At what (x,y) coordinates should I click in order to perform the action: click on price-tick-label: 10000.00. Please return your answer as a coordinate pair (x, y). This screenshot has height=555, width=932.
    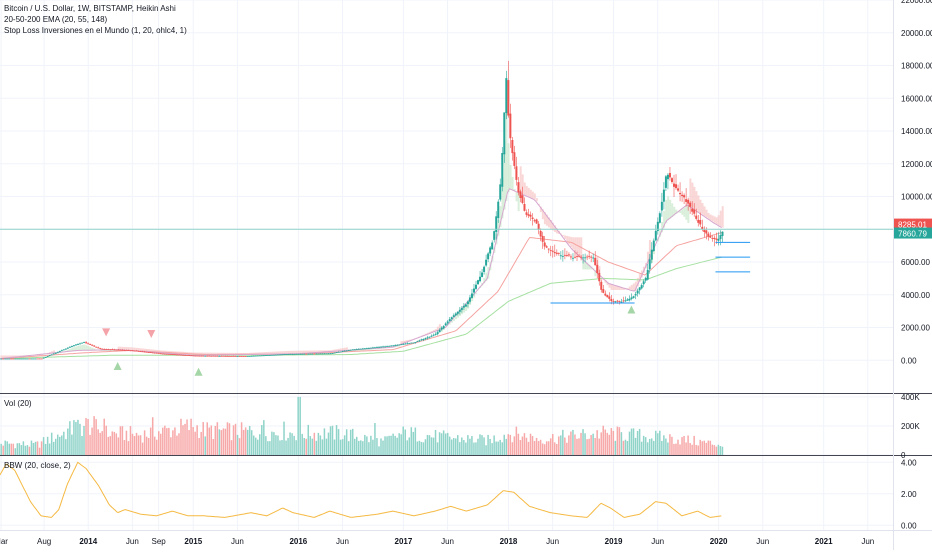
    Looking at the image, I should click on (916, 197).